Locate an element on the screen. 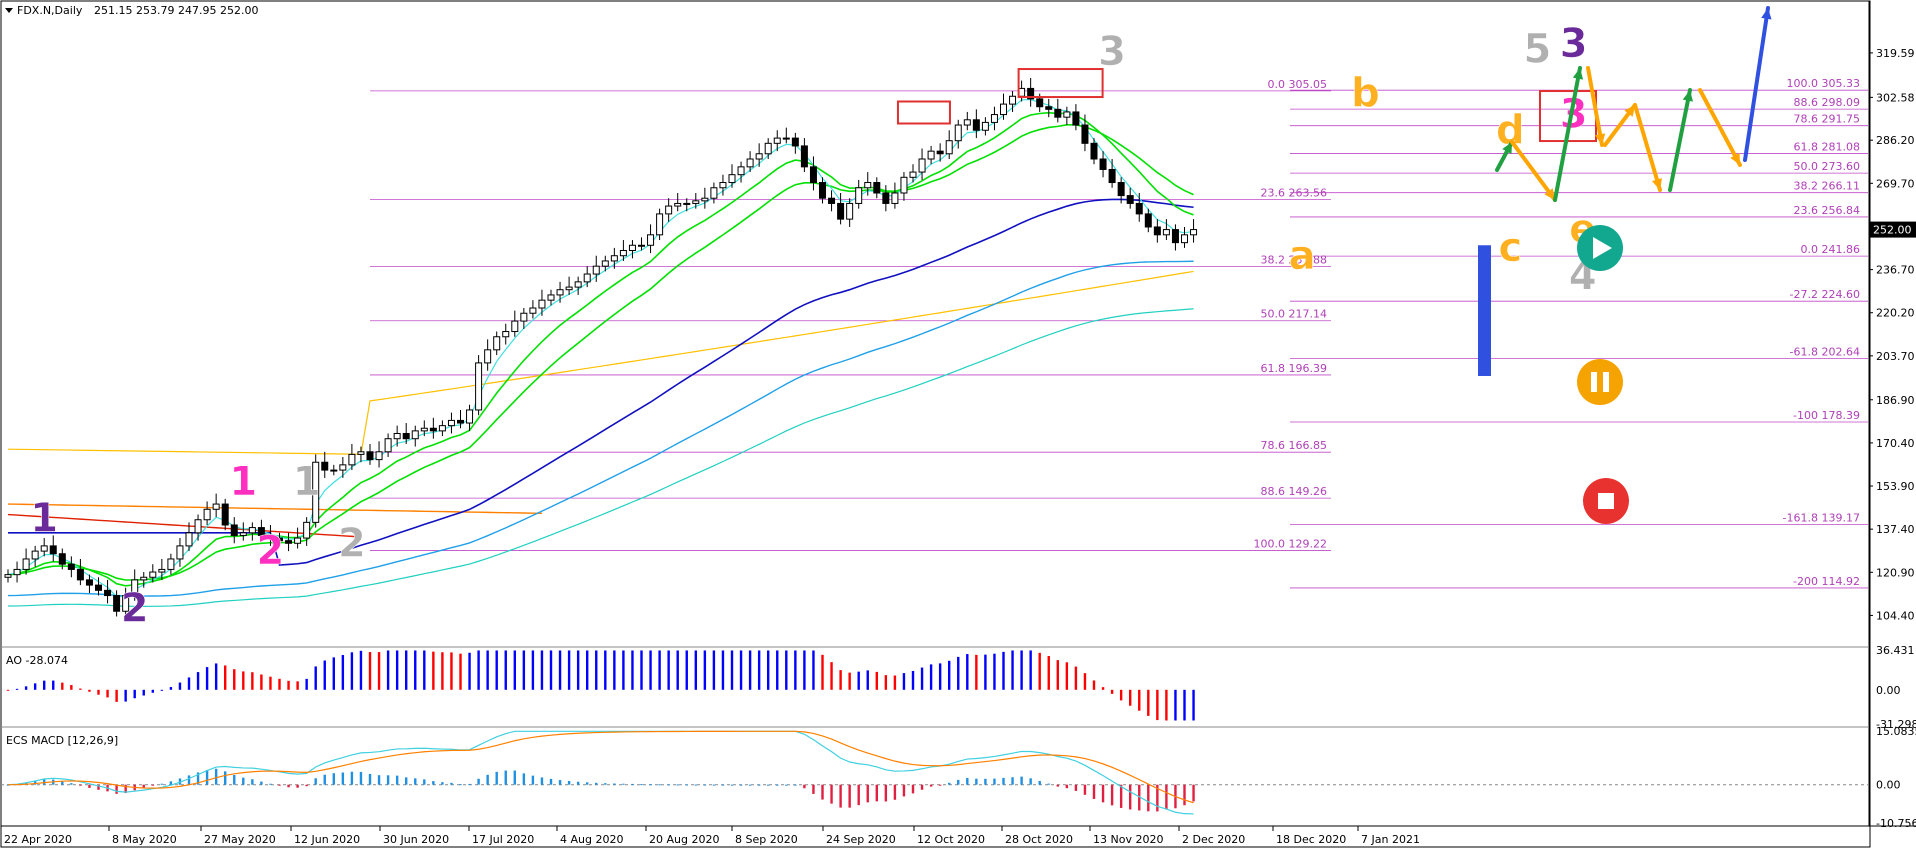 The image size is (1916, 850). wave-arrow-orange-head is located at coordinates (1549, 194).